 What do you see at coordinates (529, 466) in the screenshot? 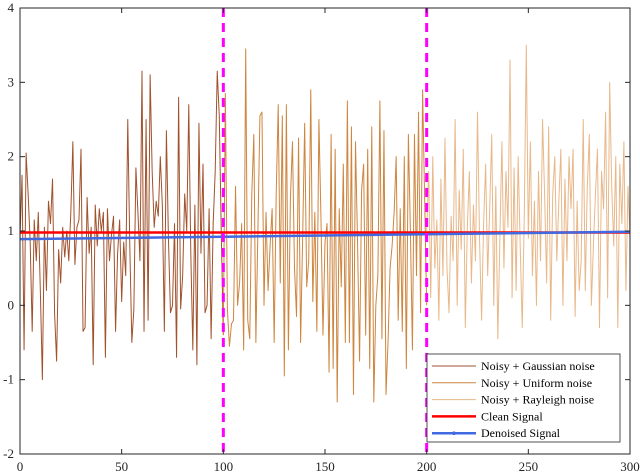
I see `x-tick-label: 250` at bounding box center [529, 466].